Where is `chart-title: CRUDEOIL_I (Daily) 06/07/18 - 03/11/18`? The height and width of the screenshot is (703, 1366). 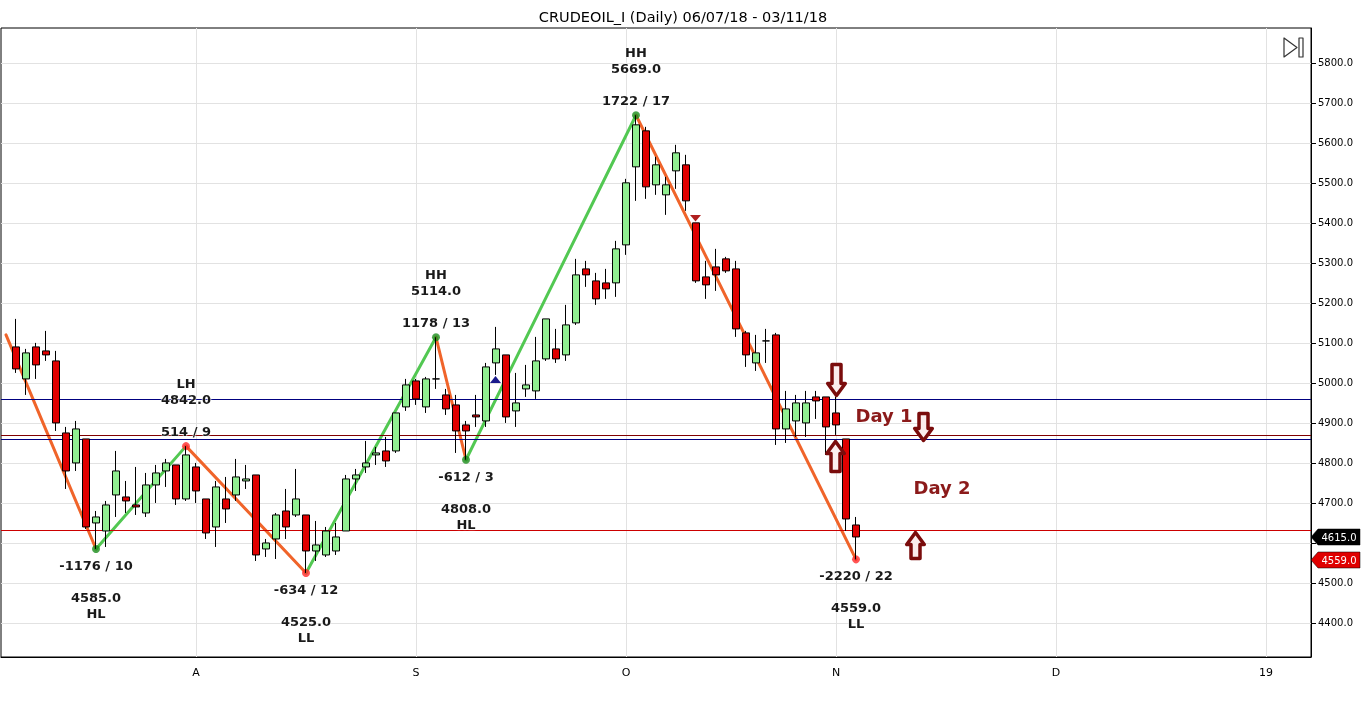
chart-title: CRUDEOIL_I (Daily) 06/07/18 - 03/11/18 is located at coordinates (683, 16).